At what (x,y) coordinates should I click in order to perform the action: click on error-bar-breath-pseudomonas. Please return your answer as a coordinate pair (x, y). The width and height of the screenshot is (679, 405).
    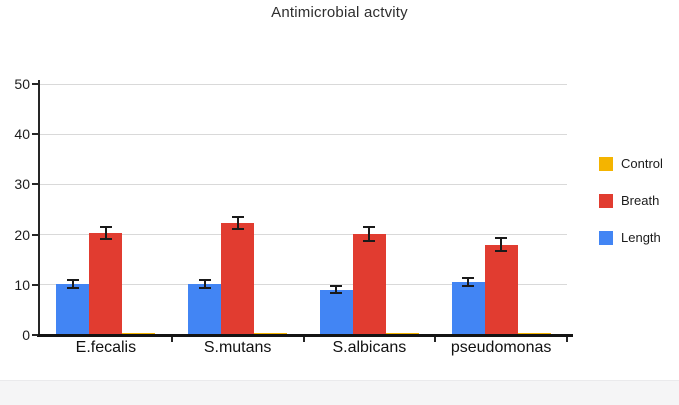
    Looking at the image, I should click on (501, 245).